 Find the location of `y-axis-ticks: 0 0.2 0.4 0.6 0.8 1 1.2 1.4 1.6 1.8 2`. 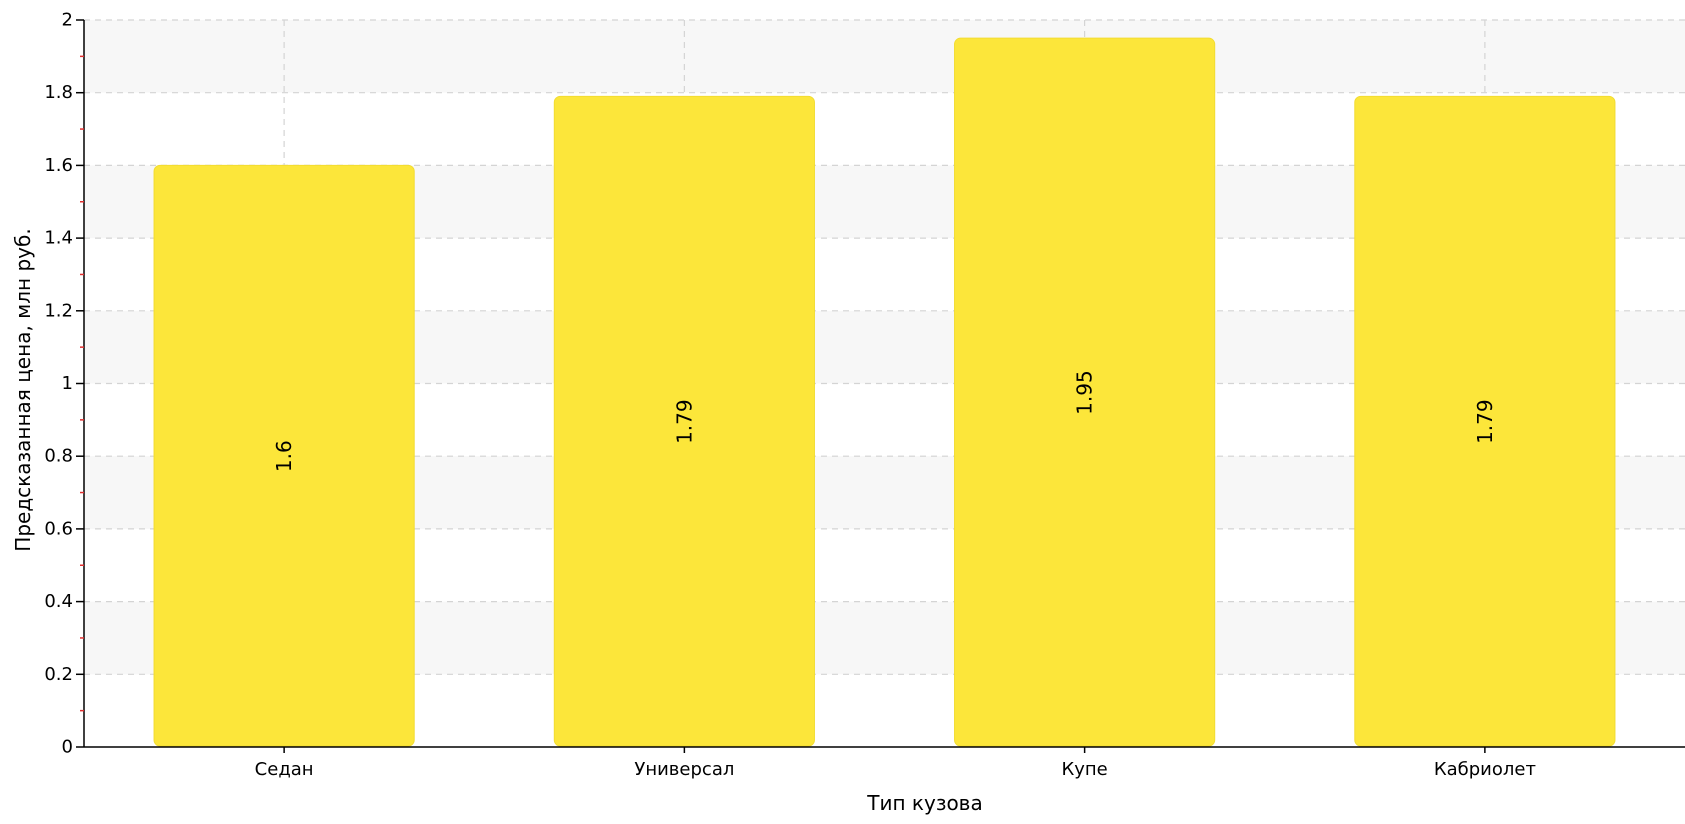

y-axis-ticks: 0 0.2 0.4 0.6 0.8 1 1.2 1.4 1.6 1.8 2 is located at coordinates (64, 384).